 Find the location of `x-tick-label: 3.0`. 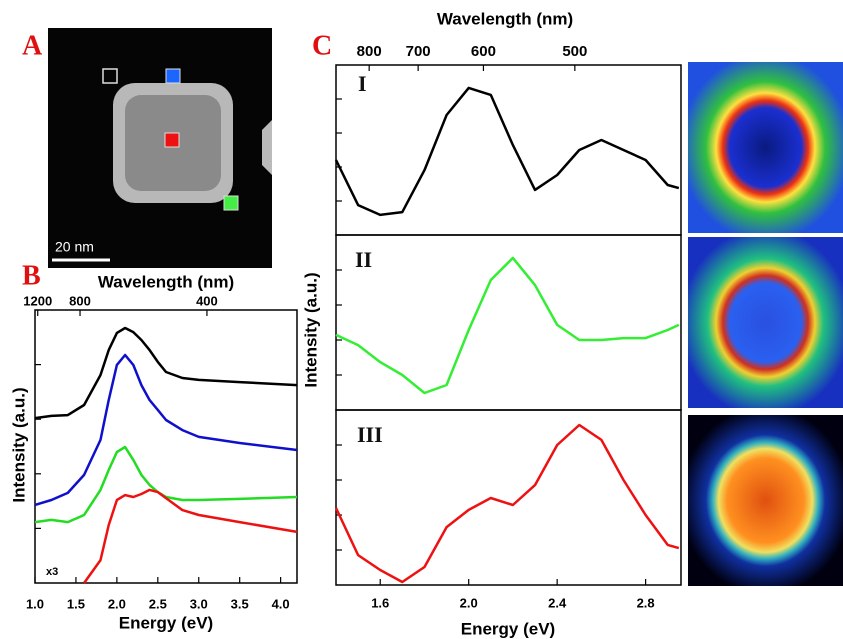

x-tick-label: 3.0 is located at coordinates (199, 603).